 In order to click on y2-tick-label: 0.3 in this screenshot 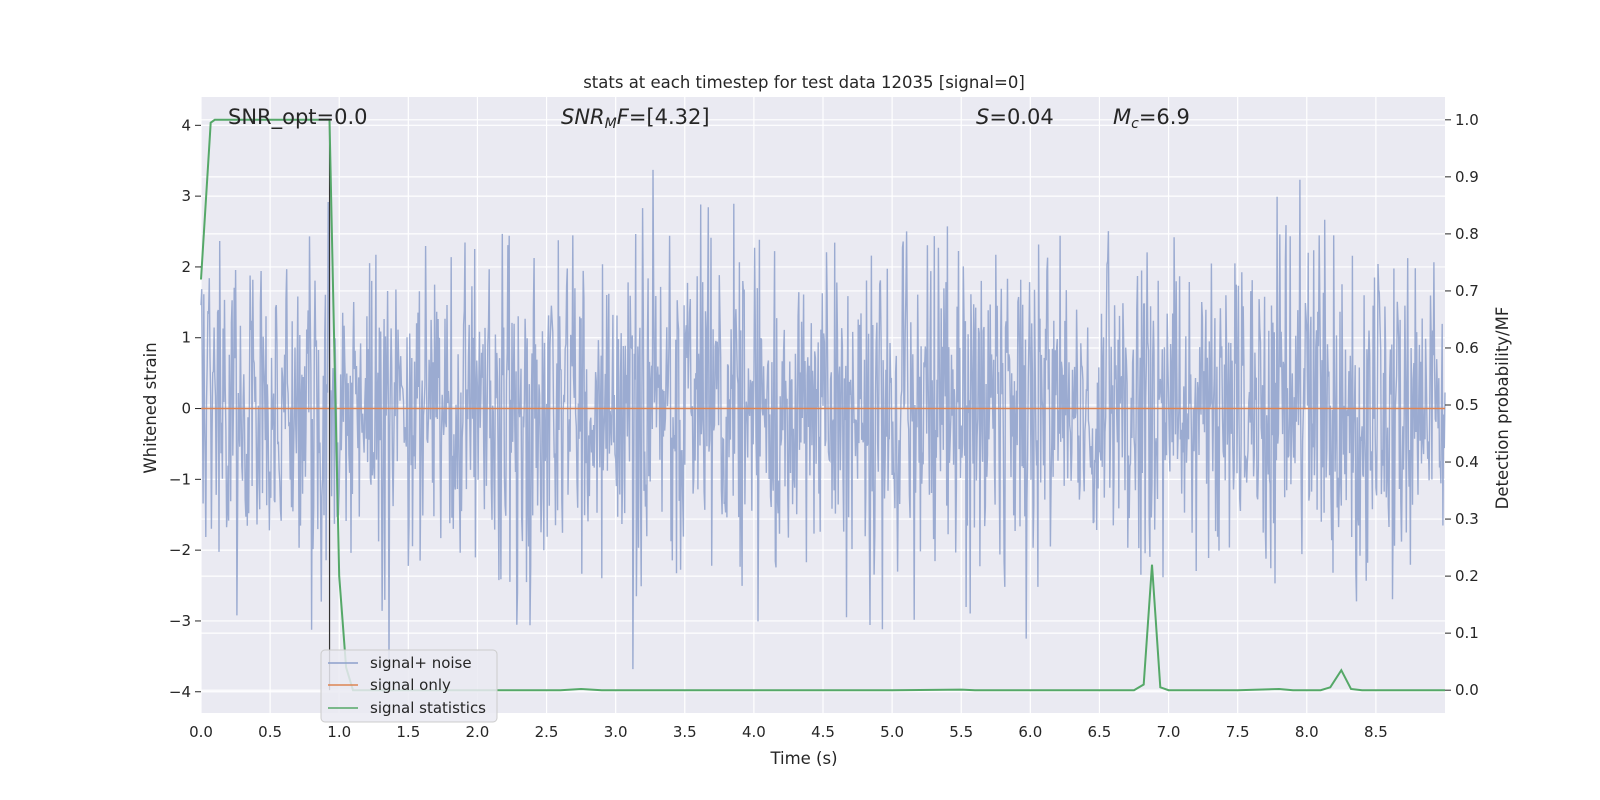, I will do `click(1467, 519)`.